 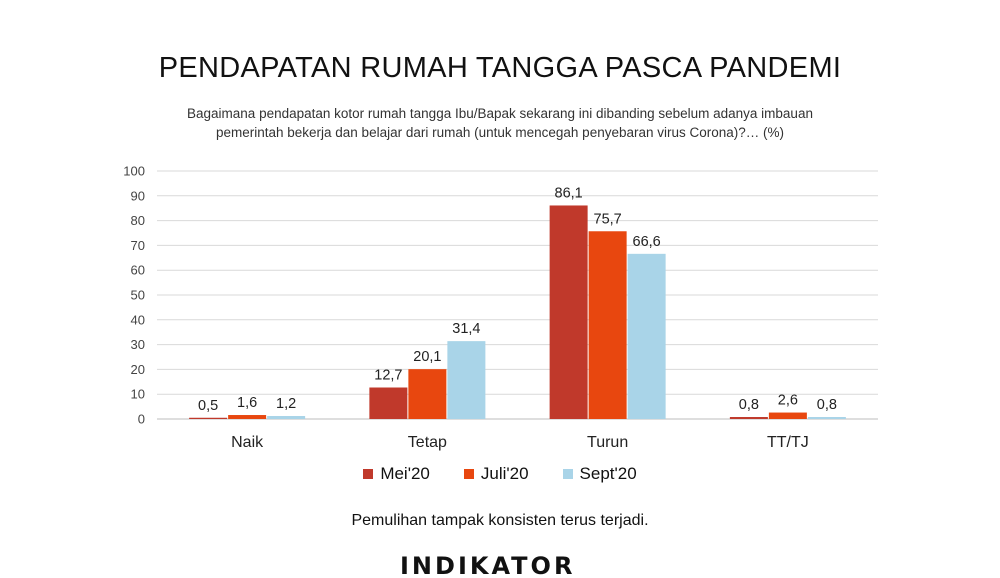 What do you see at coordinates (138, 394) in the screenshot?
I see `y-tick-label: 10` at bounding box center [138, 394].